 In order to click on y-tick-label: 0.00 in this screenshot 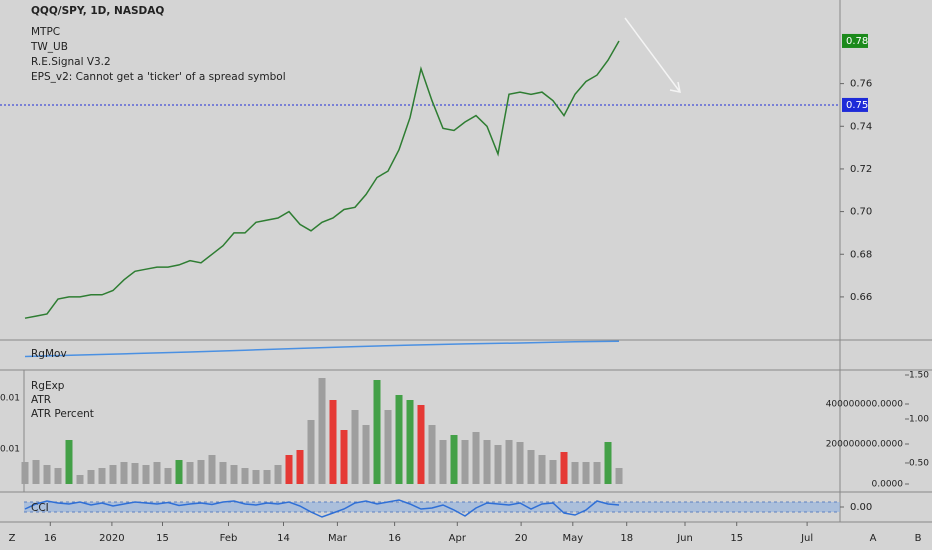, I will do `click(861, 507)`.